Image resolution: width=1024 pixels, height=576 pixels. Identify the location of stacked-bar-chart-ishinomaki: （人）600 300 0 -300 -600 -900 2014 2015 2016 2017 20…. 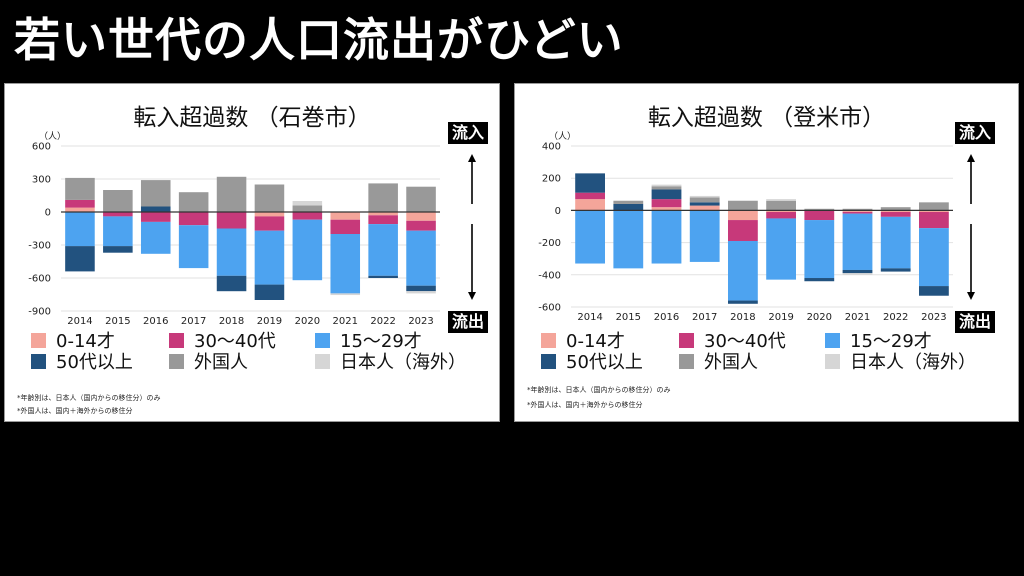
(252, 229).